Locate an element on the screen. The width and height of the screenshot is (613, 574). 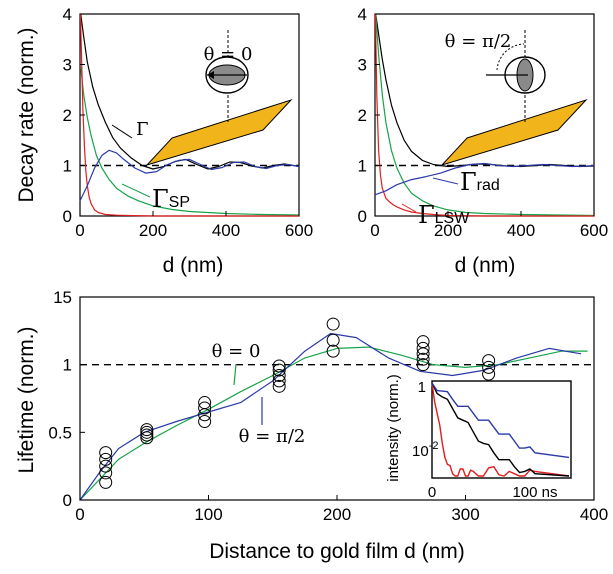
inset-xtick-0: 0 is located at coordinates (432, 492).